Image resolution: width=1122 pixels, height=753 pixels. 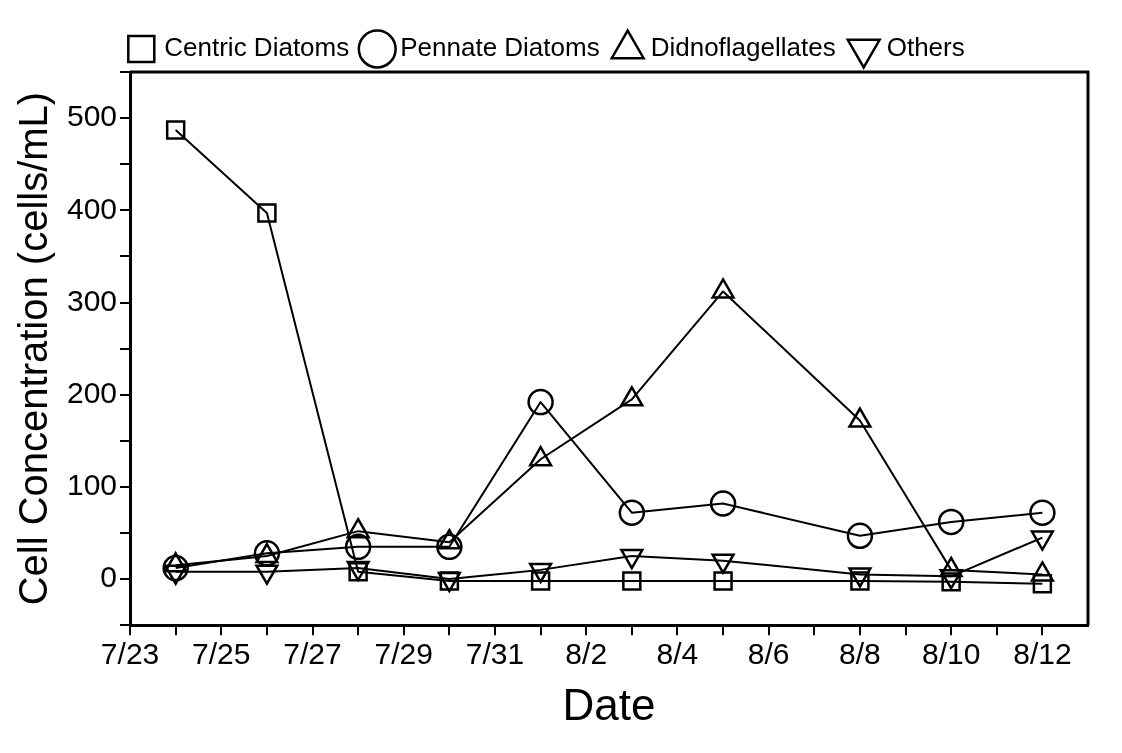 I want to click on legend-label: Others, so click(x=925, y=47).